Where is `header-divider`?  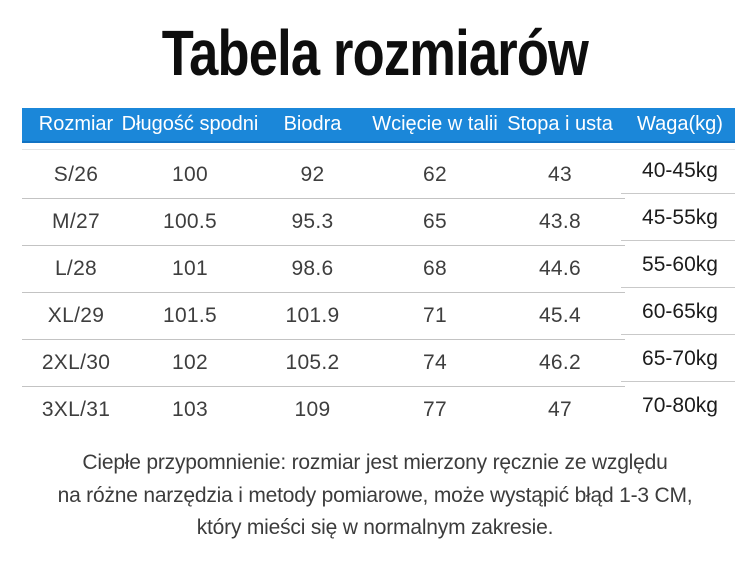
header-divider is located at coordinates (378, 149).